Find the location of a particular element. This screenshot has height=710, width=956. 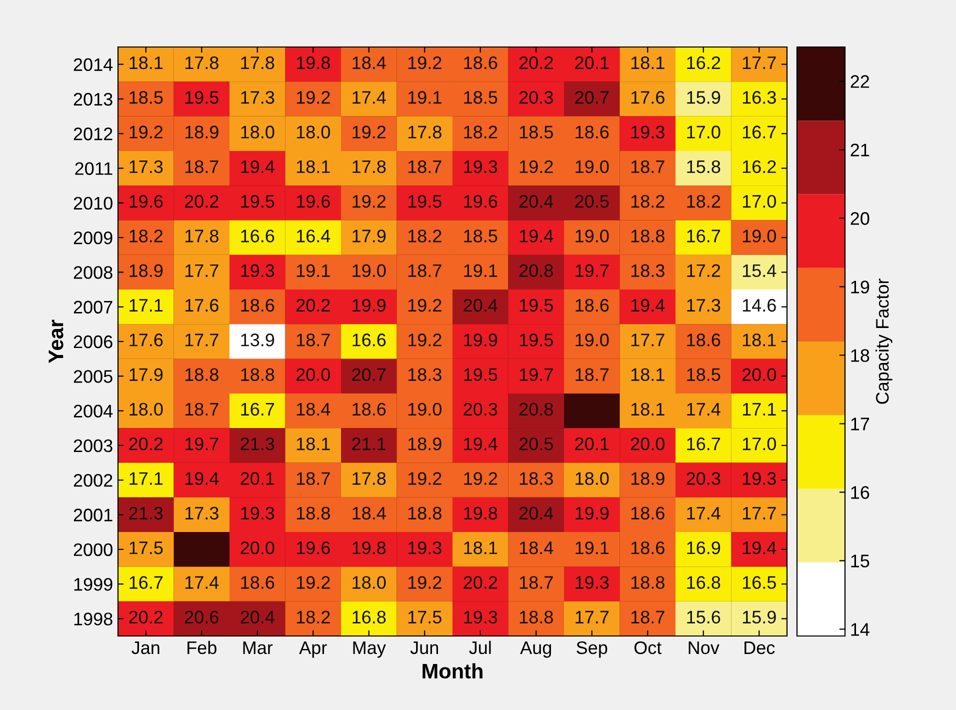

y-tick-label: 2007 is located at coordinates (93, 307).